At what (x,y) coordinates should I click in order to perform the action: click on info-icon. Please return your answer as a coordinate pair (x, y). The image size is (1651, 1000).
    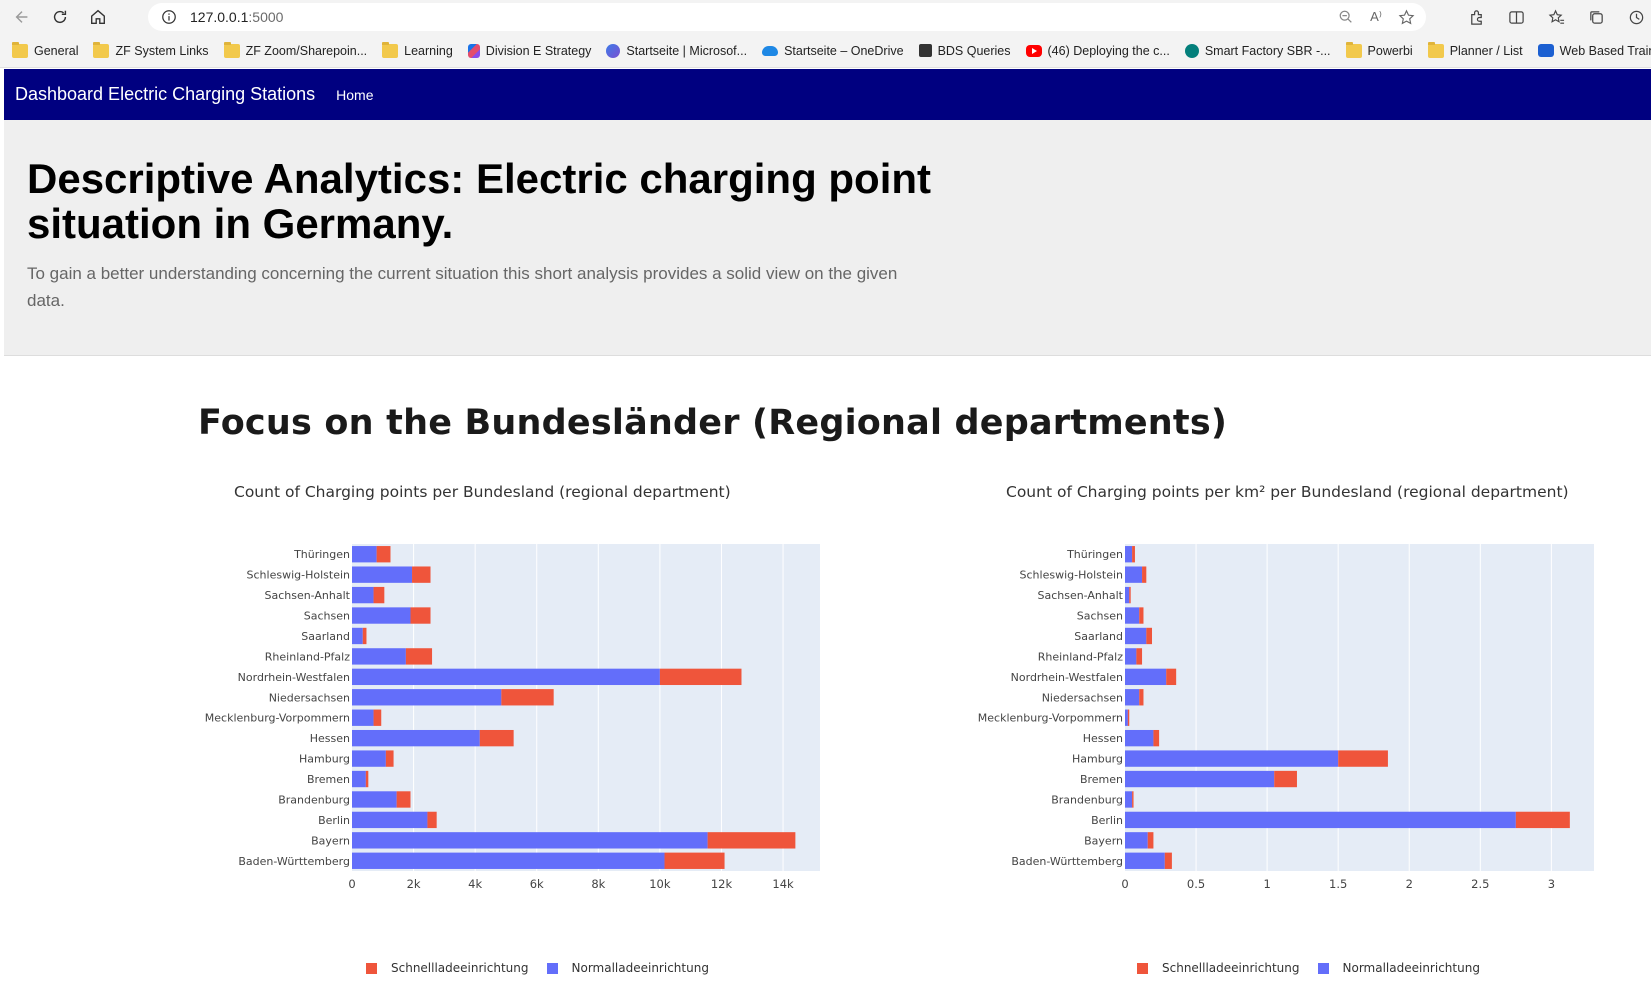
    Looking at the image, I should click on (169, 17).